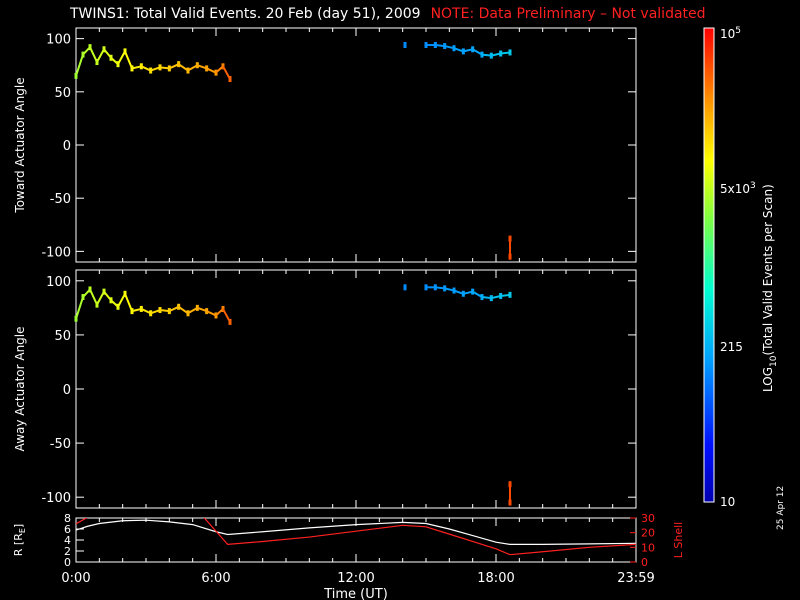  I want to click on y-axis-label: Away Actuator Angle, so click(20, 388).